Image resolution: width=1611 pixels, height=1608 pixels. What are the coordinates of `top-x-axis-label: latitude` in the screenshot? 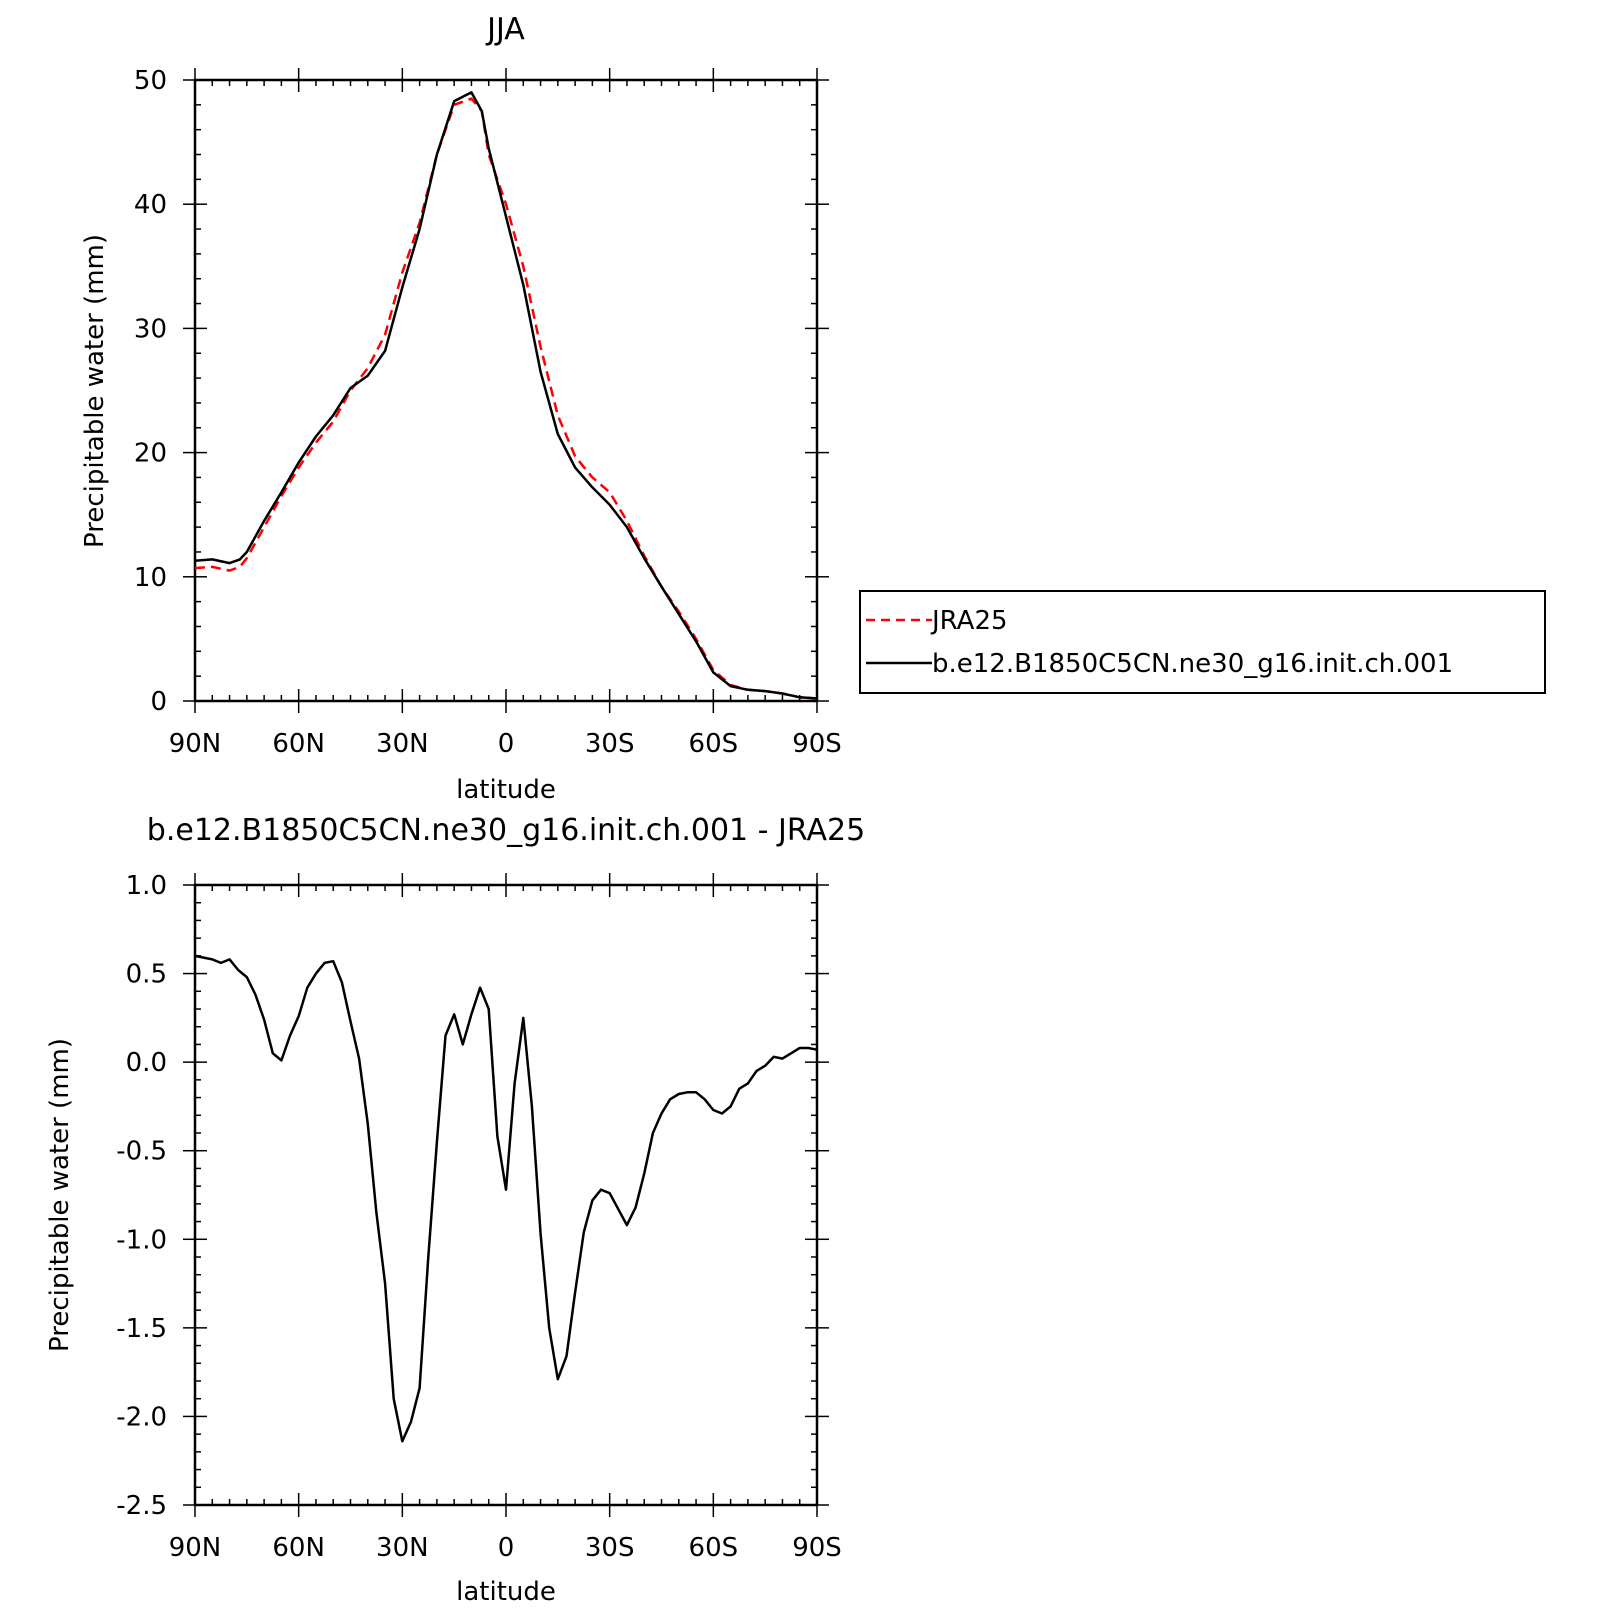 It's located at (506, 790).